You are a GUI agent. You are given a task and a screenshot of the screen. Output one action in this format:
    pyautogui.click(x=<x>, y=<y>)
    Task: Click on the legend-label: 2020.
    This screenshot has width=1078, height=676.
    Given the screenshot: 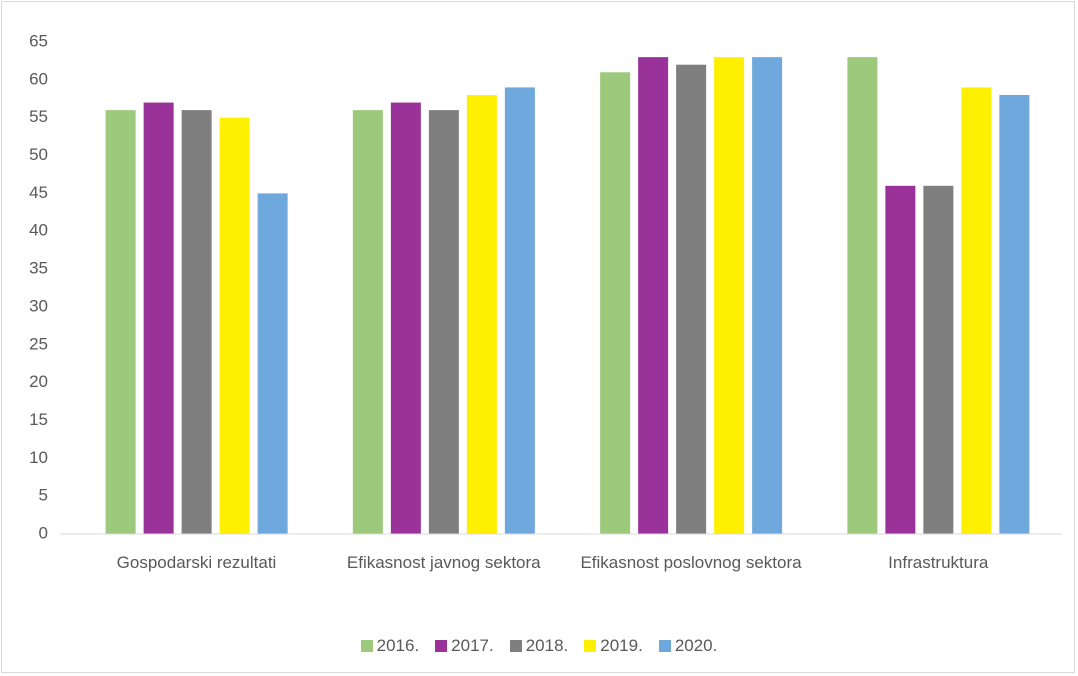 What is the action you would take?
    pyautogui.click(x=696, y=645)
    